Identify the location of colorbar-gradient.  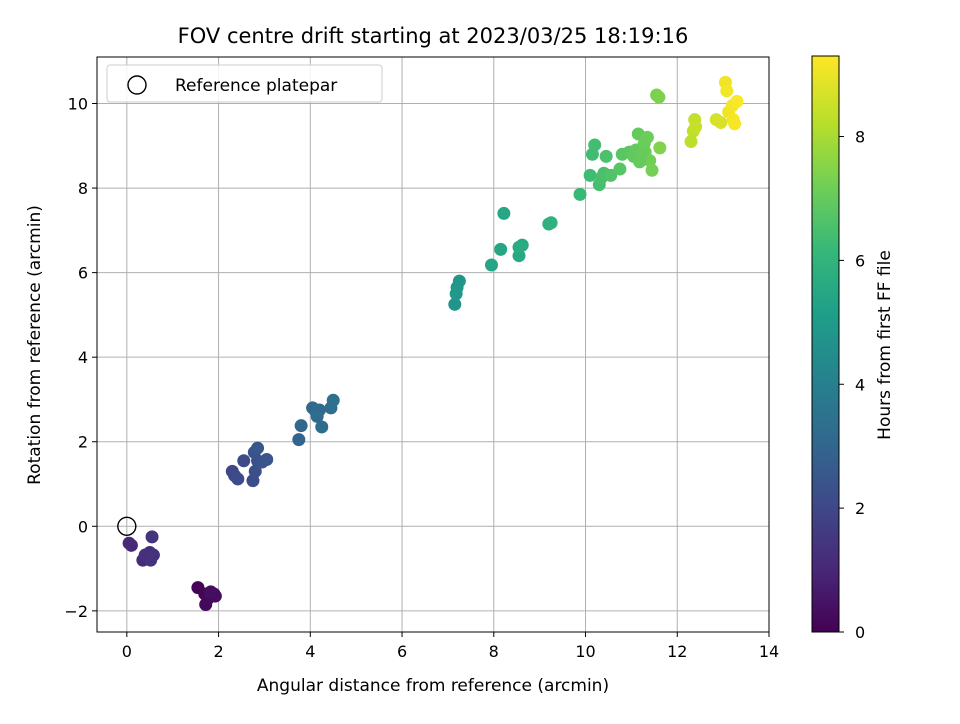
(825, 344).